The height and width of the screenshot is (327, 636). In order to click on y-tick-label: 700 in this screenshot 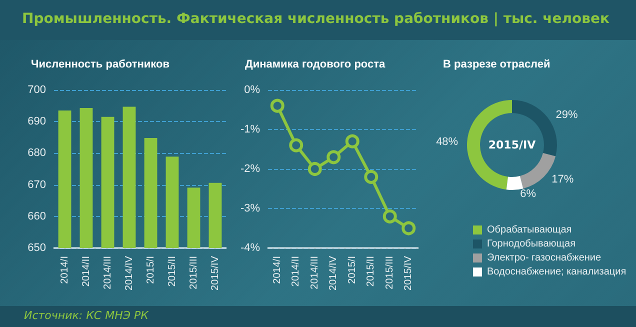, I will do `click(37, 90)`.